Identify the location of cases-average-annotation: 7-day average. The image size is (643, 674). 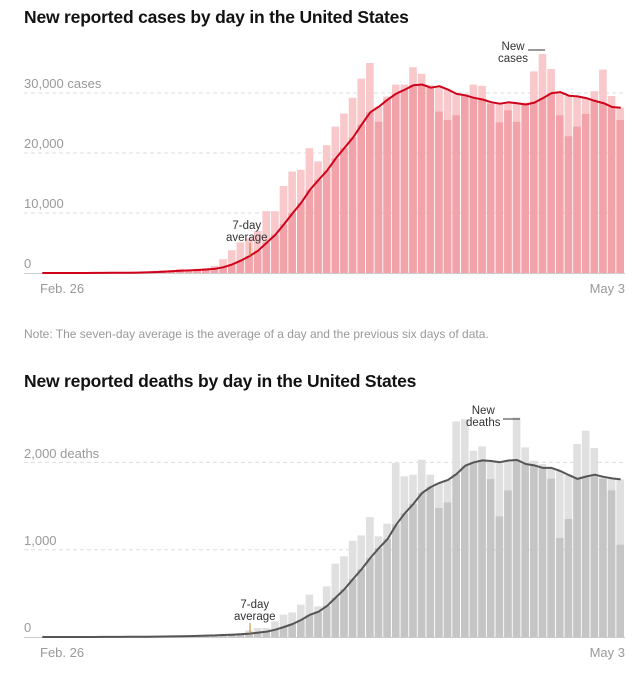
(247, 232).